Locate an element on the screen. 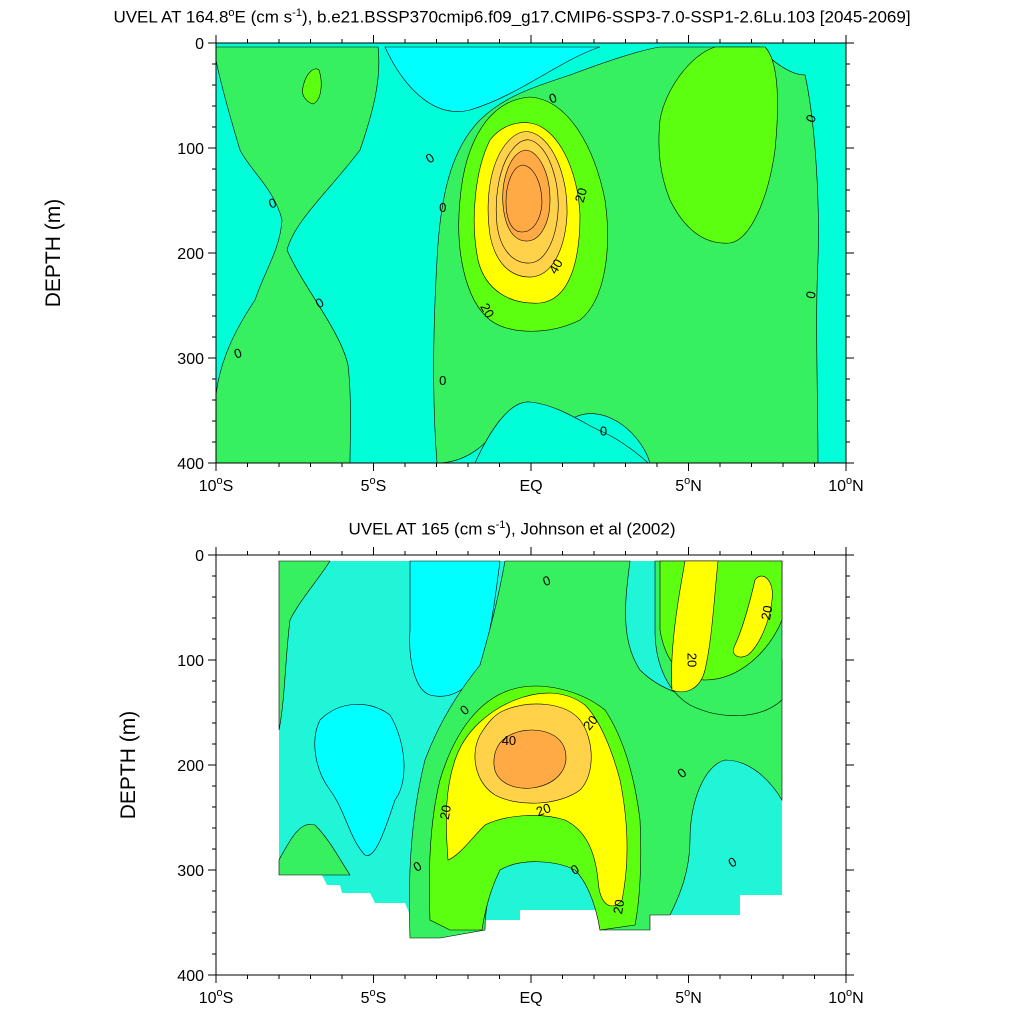  yellow-right-small is located at coordinates (753, 616).